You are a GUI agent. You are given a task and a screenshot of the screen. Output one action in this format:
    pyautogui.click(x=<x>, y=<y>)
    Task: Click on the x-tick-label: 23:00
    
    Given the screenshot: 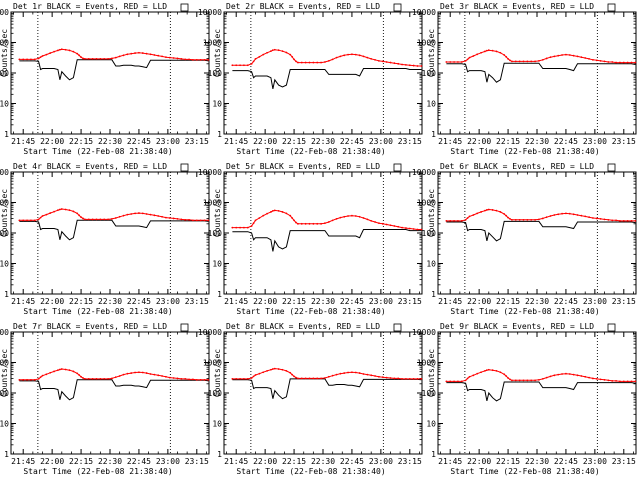 What is the action you would take?
    pyautogui.click(x=168, y=141)
    